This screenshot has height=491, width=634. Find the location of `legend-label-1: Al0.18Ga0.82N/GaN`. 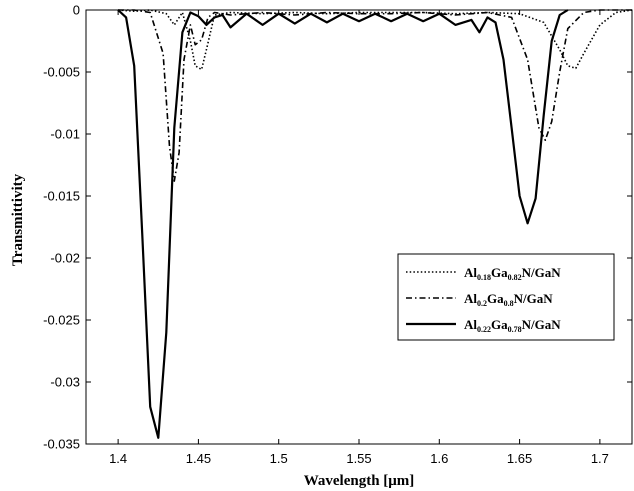

legend-label-1: Al0.18Ga0.82N/GaN is located at coordinates (512, 273).